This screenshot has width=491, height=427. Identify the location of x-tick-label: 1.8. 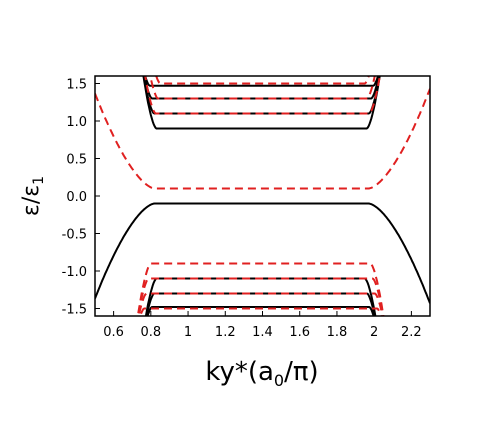
(337, 332).